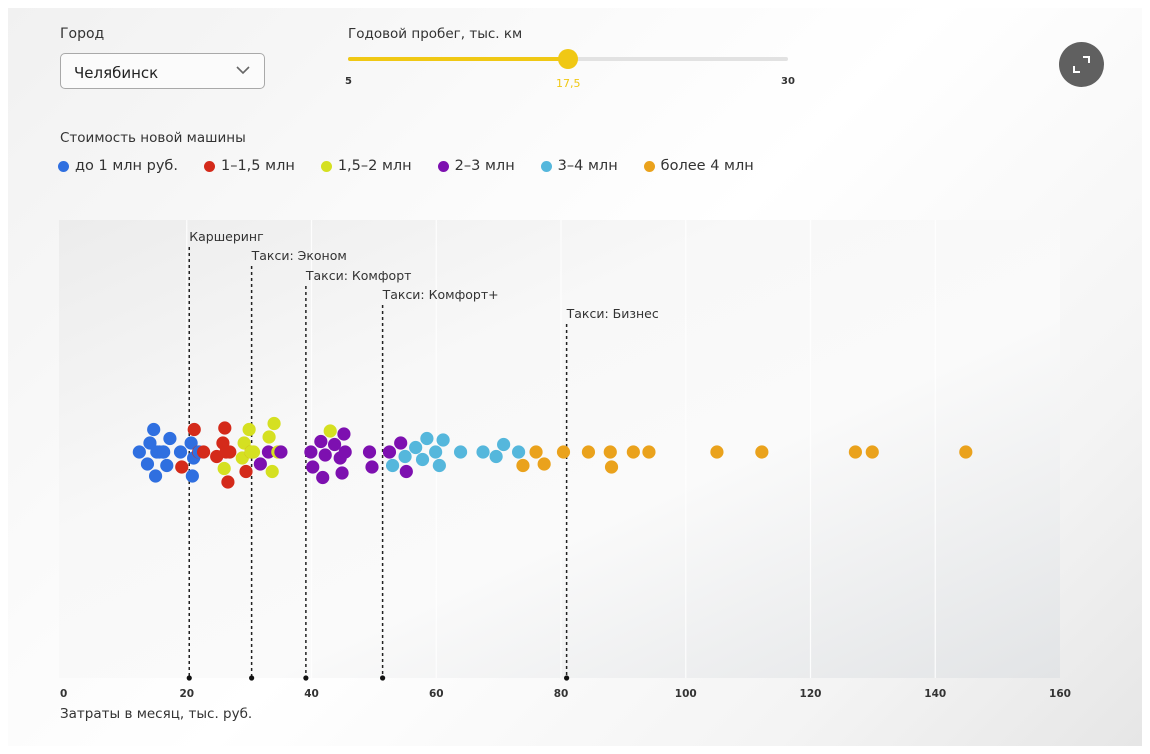  Describe the element at coordinates (435, 34) in the screenshot. I see `mileage-slider-label: Годовой пробег, тыс. км` at that location.